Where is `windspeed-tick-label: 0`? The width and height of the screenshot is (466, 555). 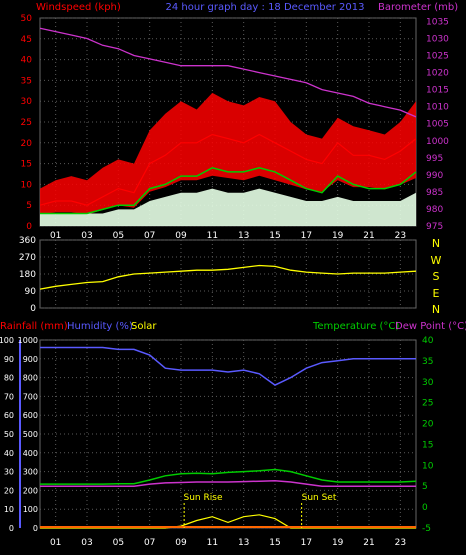 windspeed-tick-label: 0 is located at coordinates (29, 227).